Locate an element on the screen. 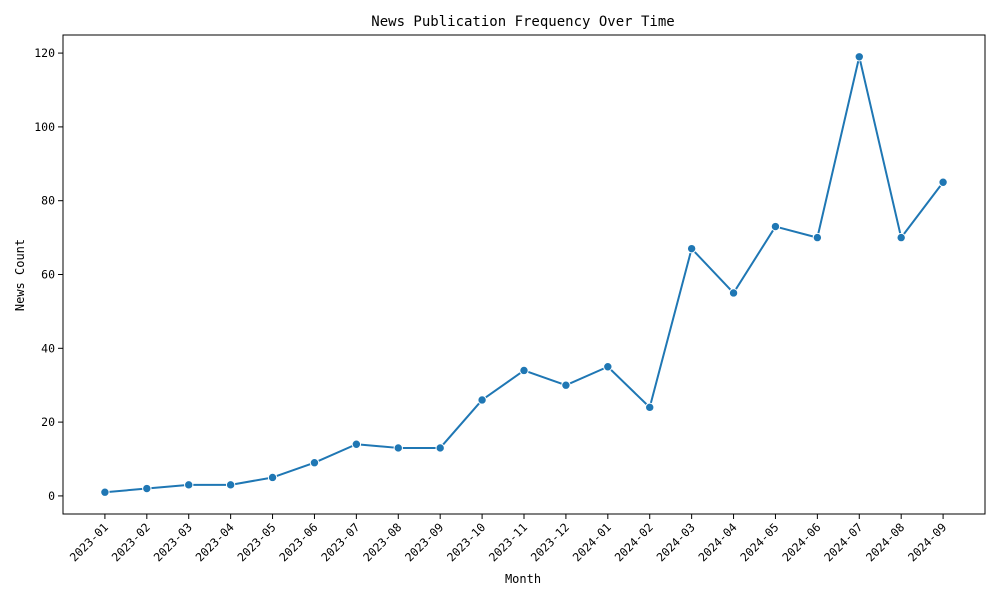  x-tick-label-2023-08: 2023-08 is located at coordinates (382, 542).